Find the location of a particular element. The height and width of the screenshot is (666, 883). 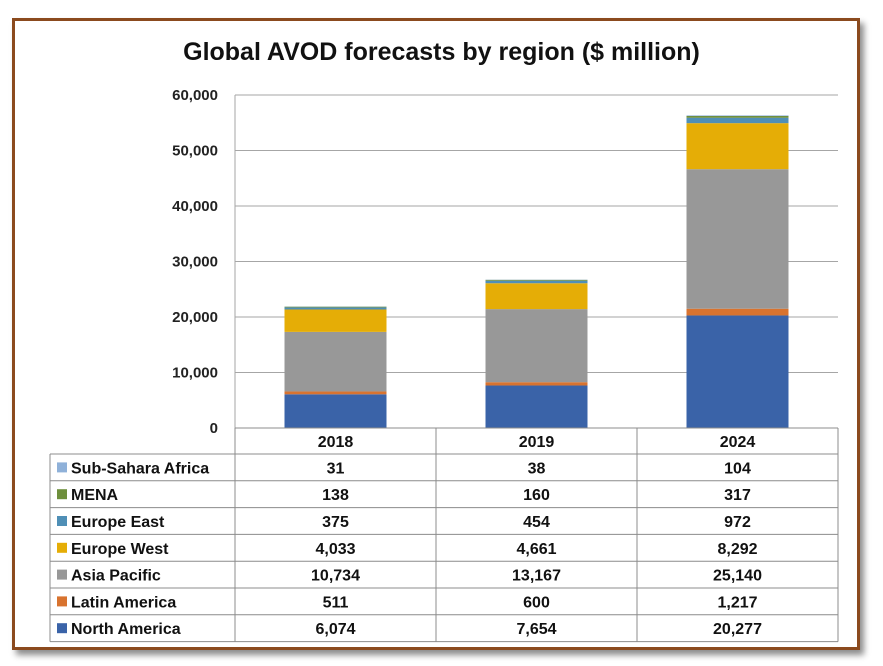

table-cell-value: 13,167 is located at coordinates (536, 576).